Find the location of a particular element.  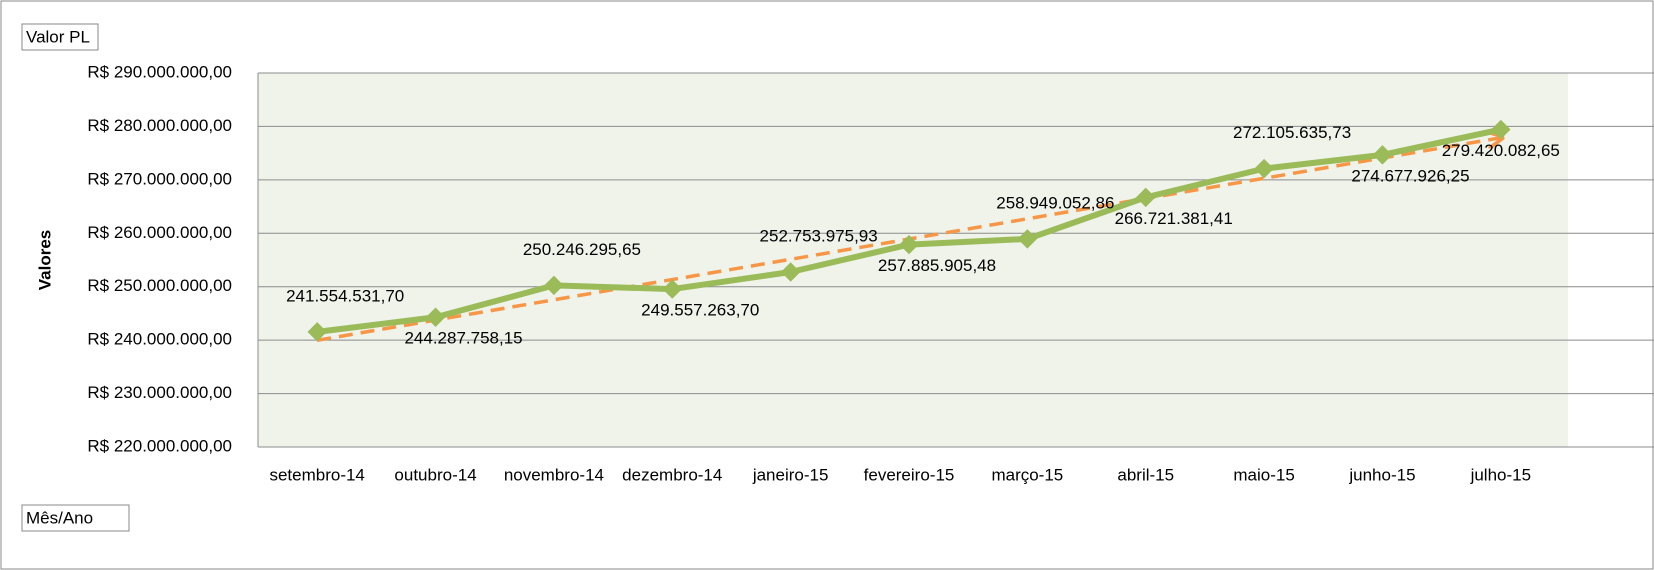

data-label: 244.287.758,15 is located at coordinates (463, 338).